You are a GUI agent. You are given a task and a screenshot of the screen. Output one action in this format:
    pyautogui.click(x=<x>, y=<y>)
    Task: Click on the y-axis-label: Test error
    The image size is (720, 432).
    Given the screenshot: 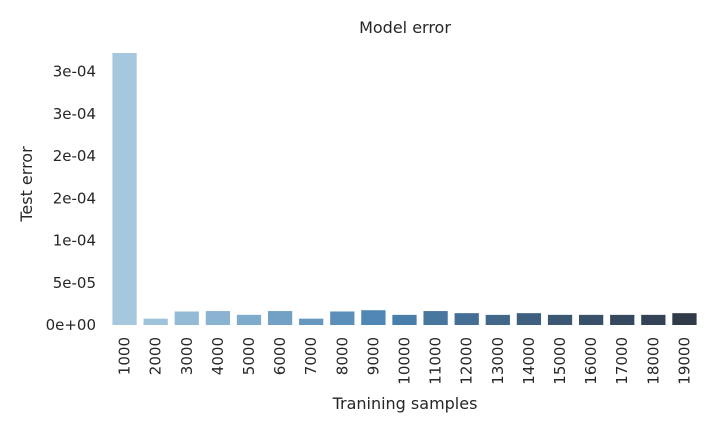 What is the action you would take?
    pyautogui.click(x=26, y=184)
    